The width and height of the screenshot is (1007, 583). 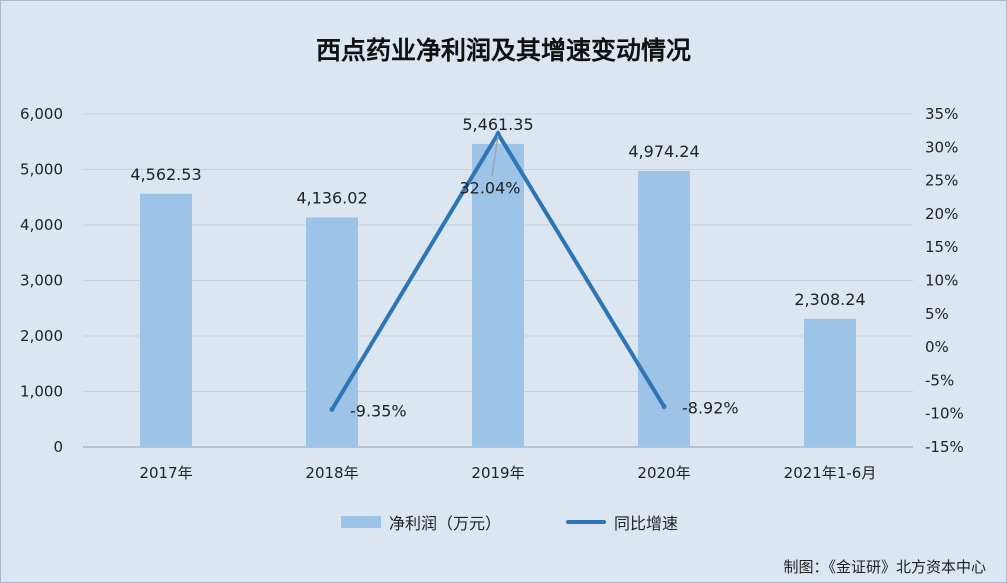 I want to click on growth-value-label: -9.35%, so click(x=378, y=410).